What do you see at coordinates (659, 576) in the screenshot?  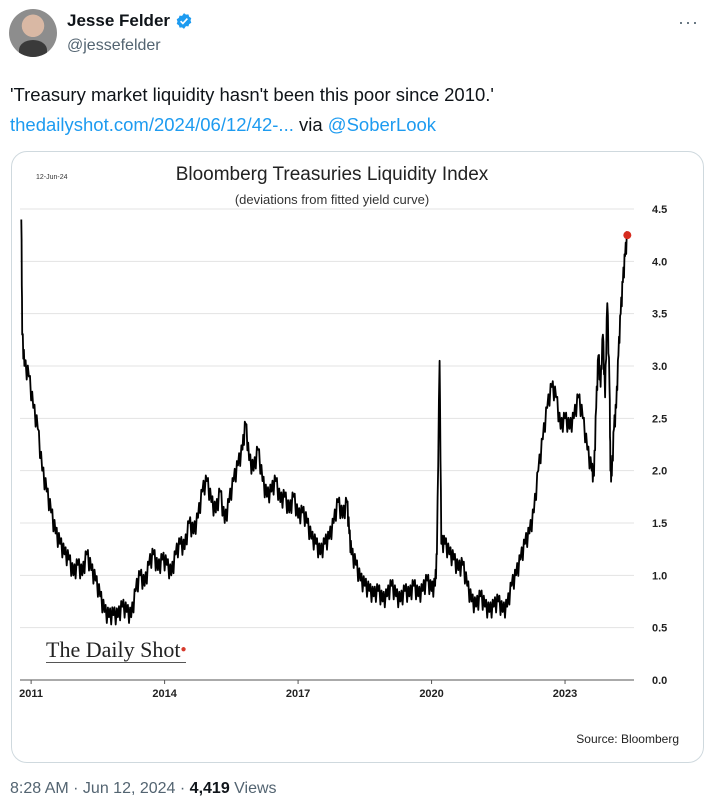 I see `y-tick-label: 1.0` at bounding box center [659, 576].